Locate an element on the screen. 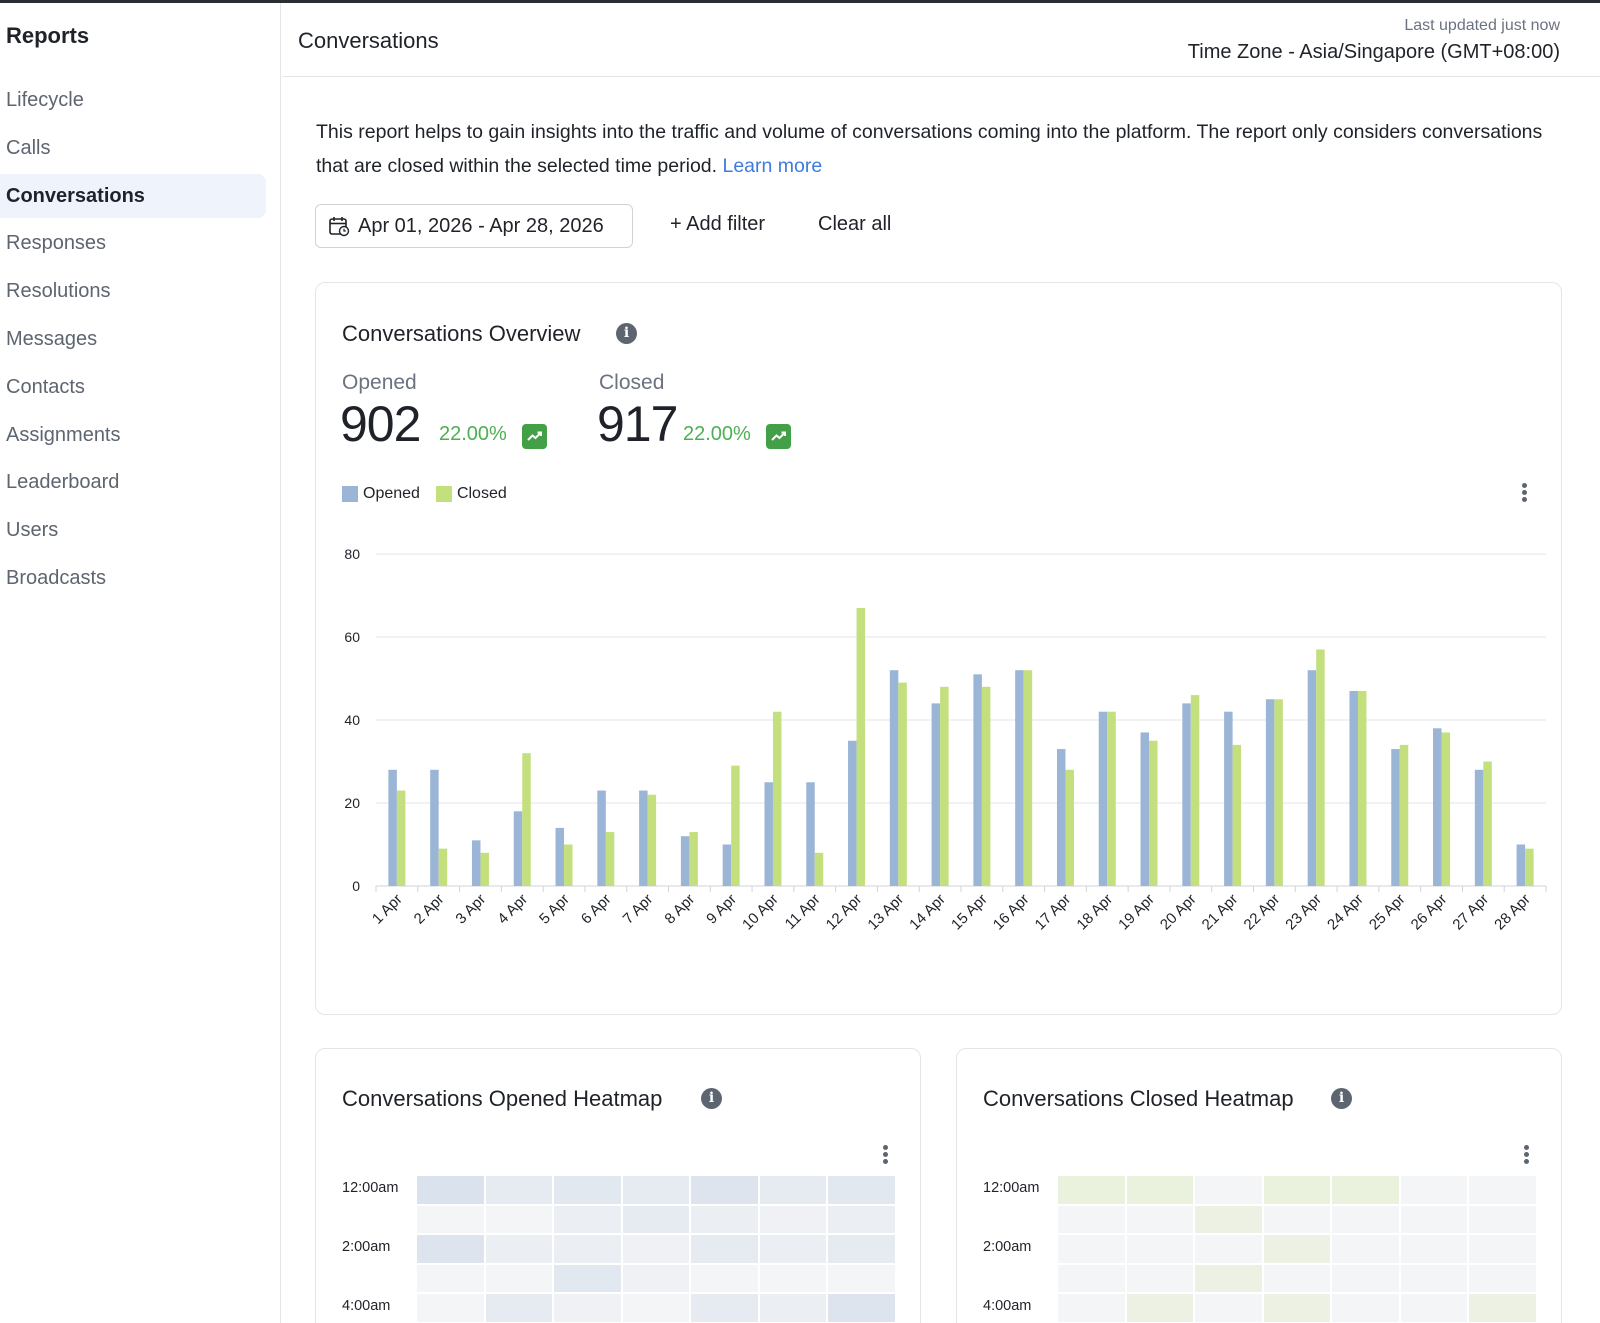  sidebar-item-broadcasts: Broadcasts is located at coordinates (56, 578).